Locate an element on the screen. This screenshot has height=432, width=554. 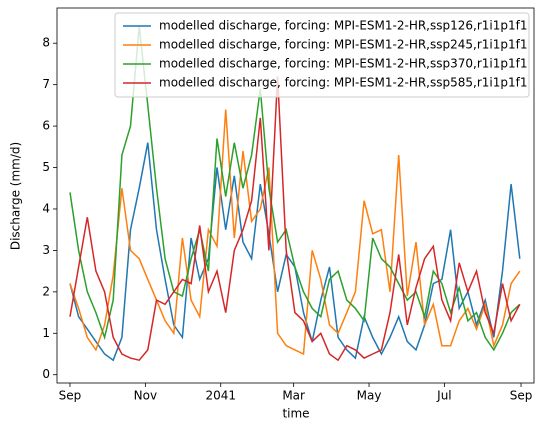
y-tick-label: 6 is located at coordinates (46, 126).